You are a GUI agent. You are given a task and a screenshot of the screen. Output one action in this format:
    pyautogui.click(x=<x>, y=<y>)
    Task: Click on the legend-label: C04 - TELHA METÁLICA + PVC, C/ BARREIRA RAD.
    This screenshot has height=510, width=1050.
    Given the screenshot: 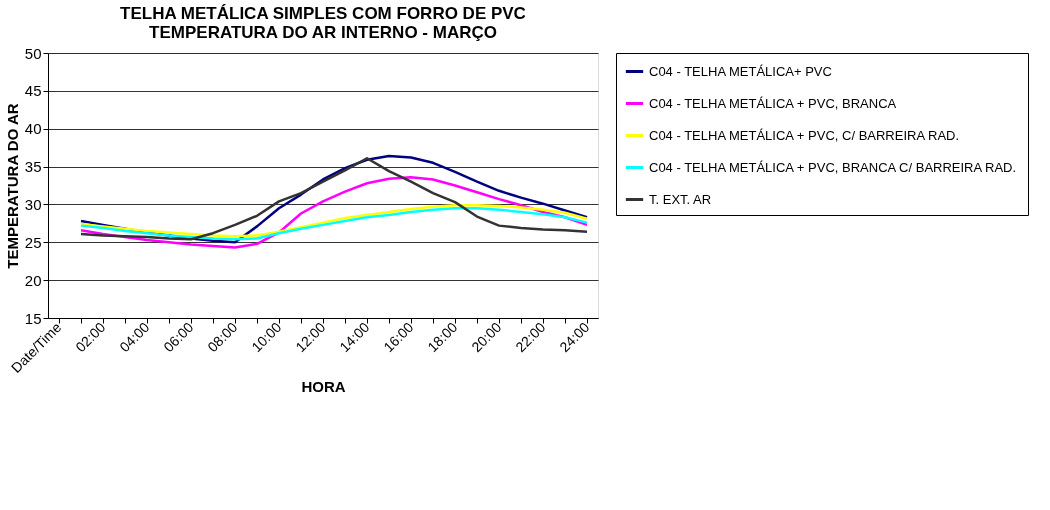 What is the action you would take?
    pyautogui.click(x=804, y=135)
    